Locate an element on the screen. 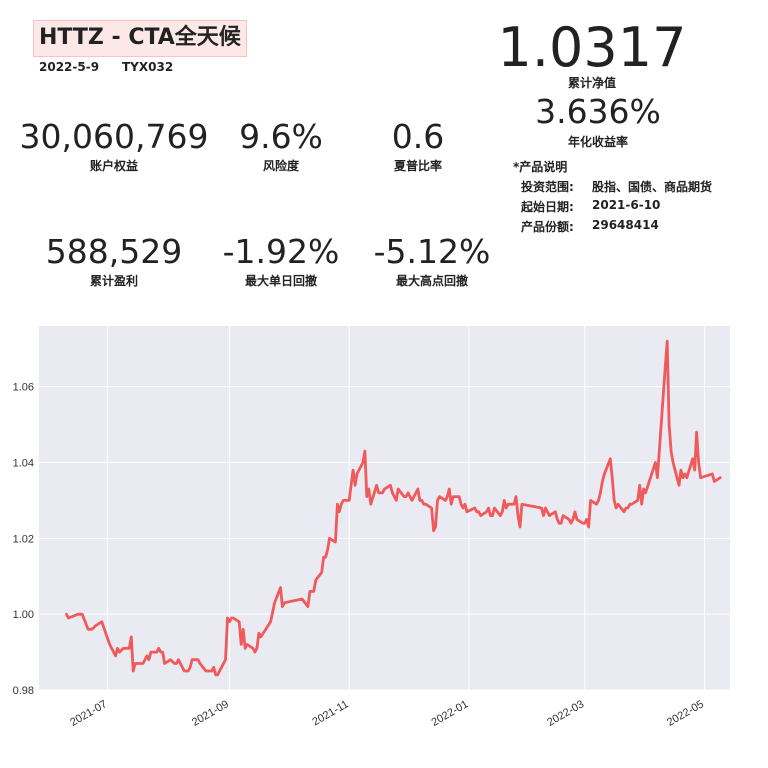 The height and width of the screenshot is (768, 768). x-tick-label: 2022-05 is located at coordinates (685, 713).